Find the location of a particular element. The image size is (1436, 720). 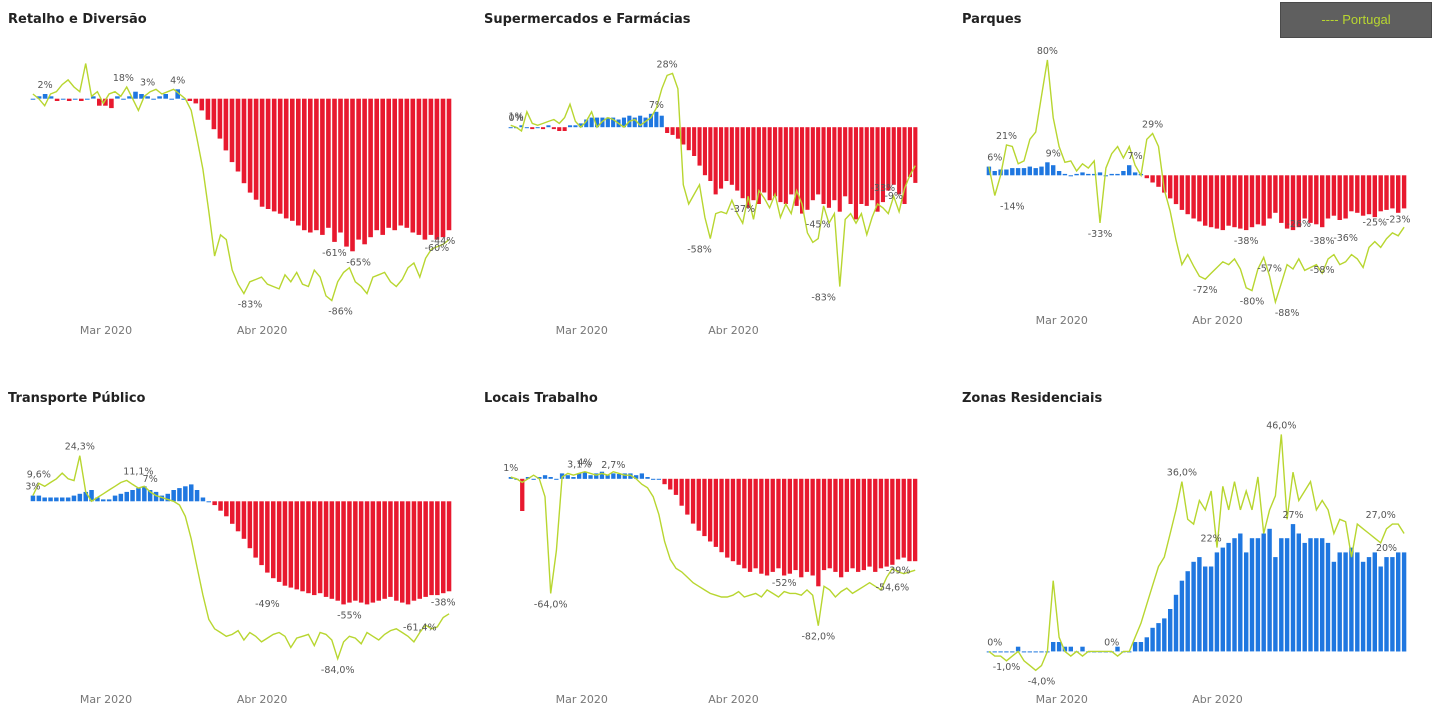

data-label: 2% is located at coordinates (45, 85).